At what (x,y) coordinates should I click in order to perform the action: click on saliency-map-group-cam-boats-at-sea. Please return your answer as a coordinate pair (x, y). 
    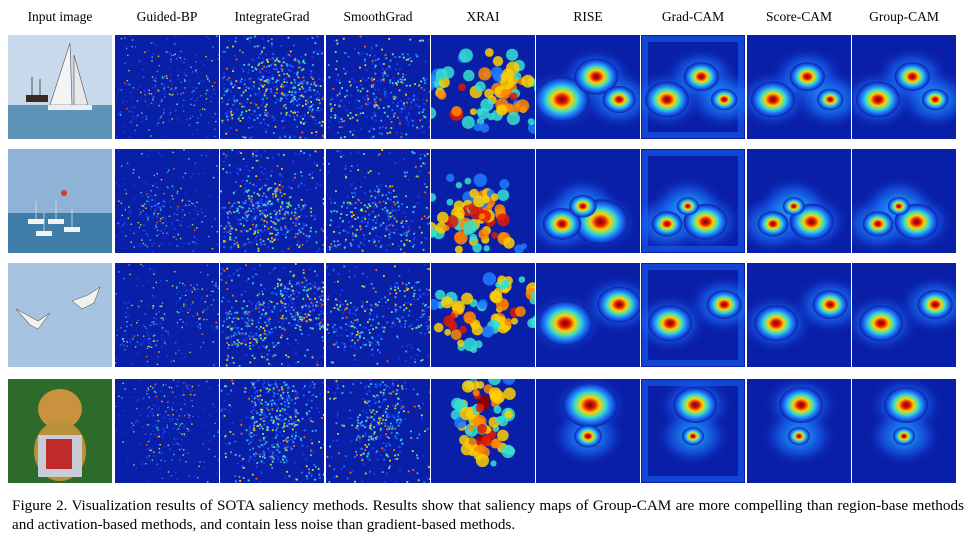
    Looking at the image, I should click on (904, 201).